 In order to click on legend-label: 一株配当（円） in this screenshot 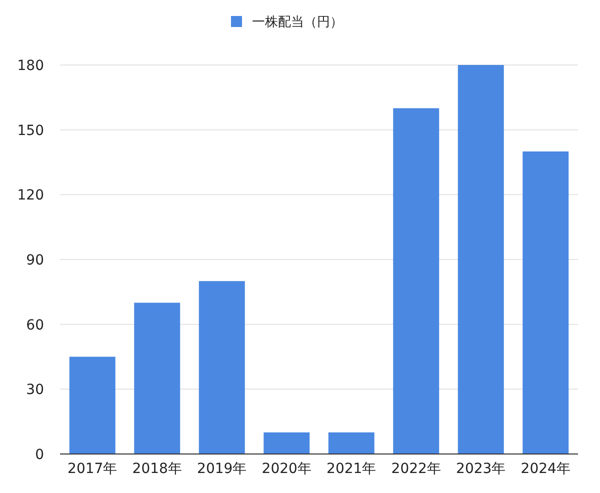, I will do `click(297, 22)`.